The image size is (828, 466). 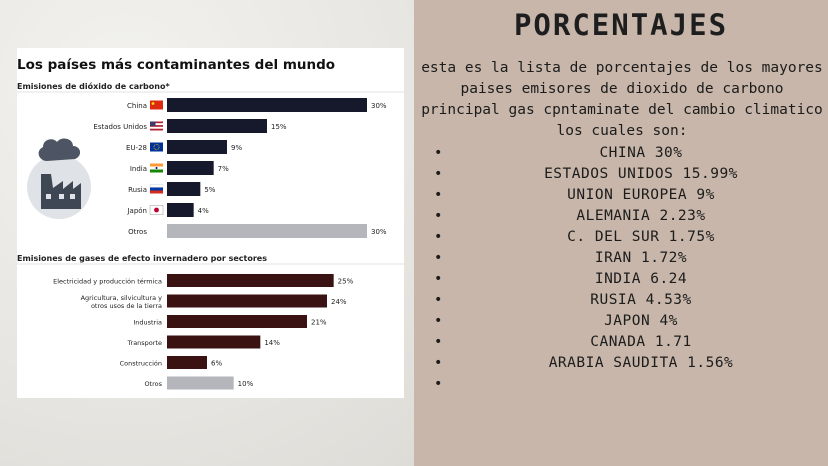 I want to click on bar-value-label: 10%, so click(x=246, y=384).